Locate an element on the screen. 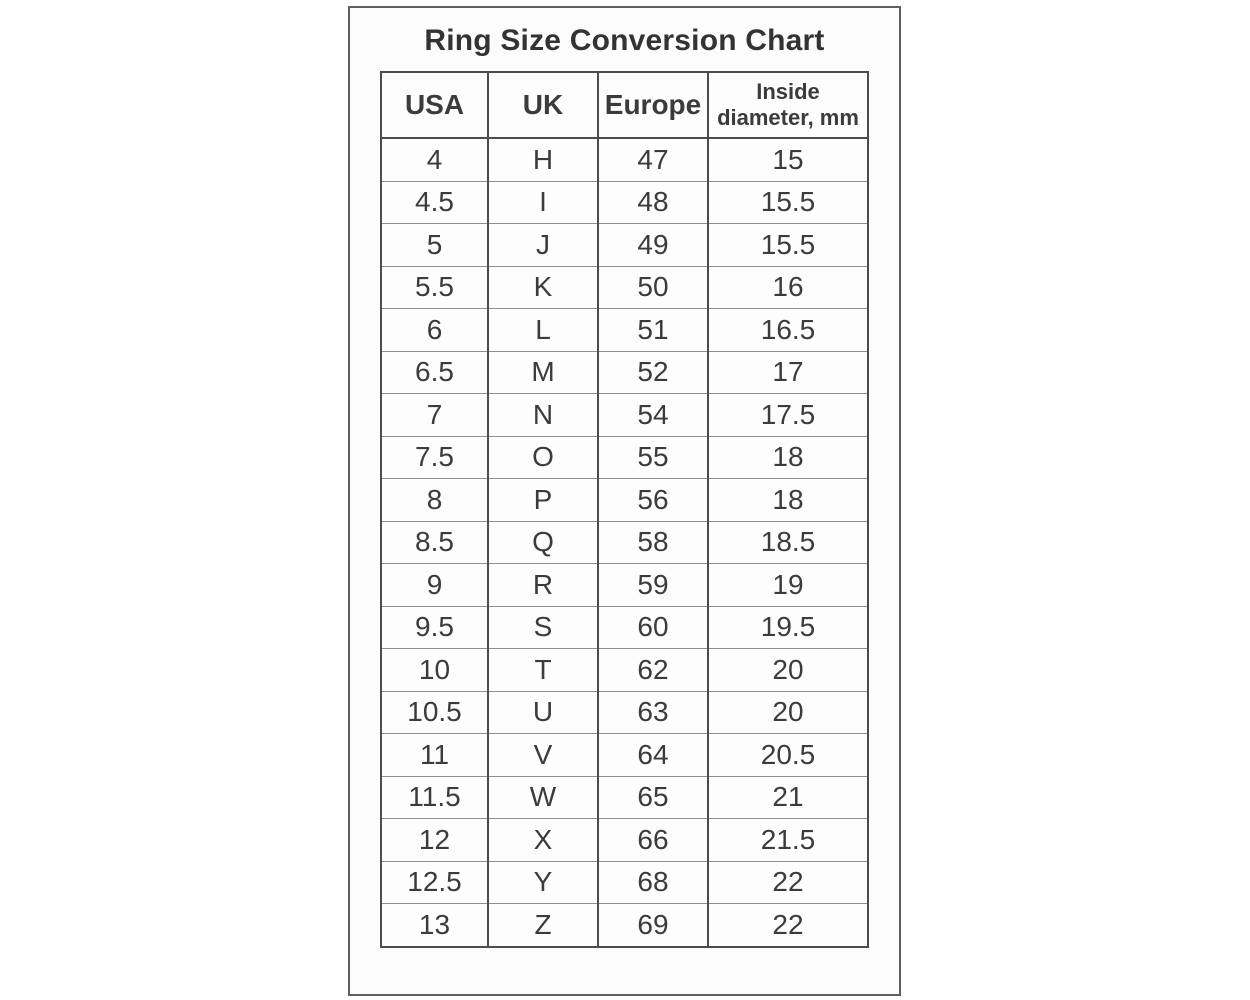  cell-inside-diameter: 18 is located at coordinates (787, 499).